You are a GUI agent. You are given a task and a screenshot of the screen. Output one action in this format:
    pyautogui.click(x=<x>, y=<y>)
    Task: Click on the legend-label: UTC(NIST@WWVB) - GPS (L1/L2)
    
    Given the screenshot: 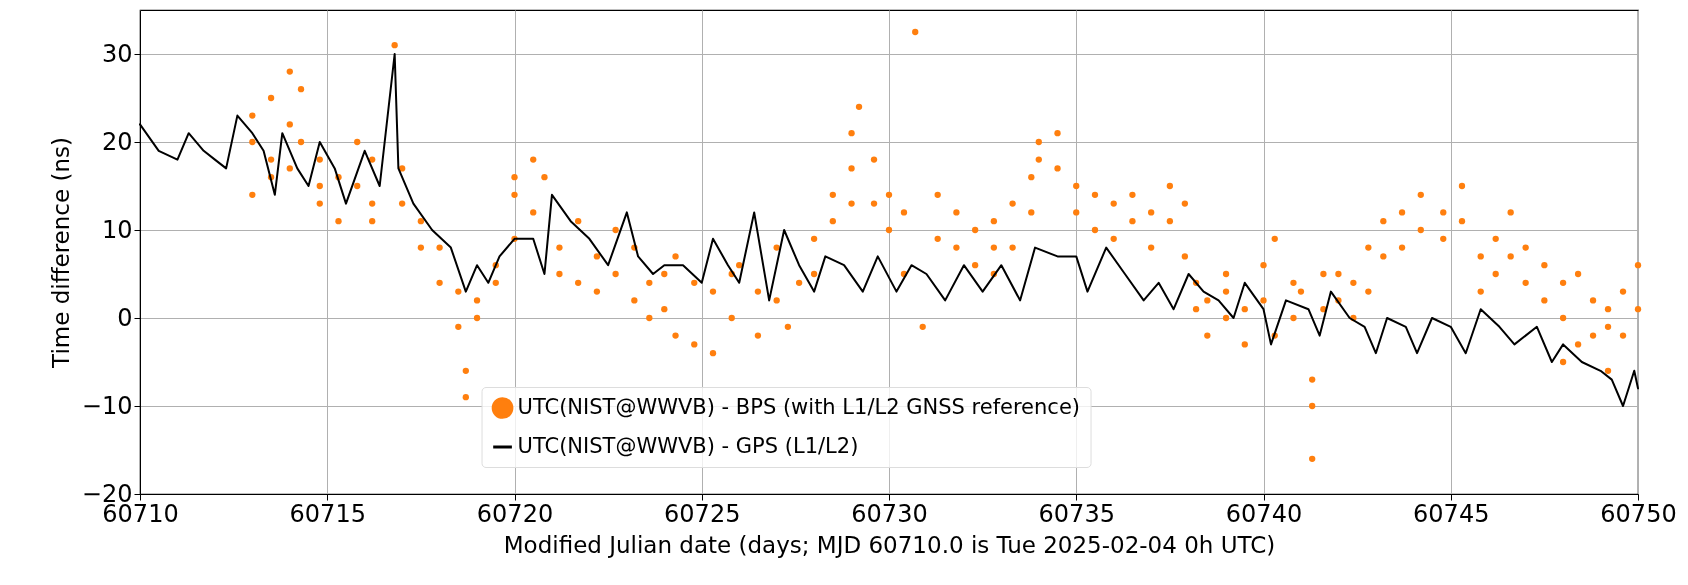 What is the action you would take?
    pyautogui.click(x=688, y=446)
    